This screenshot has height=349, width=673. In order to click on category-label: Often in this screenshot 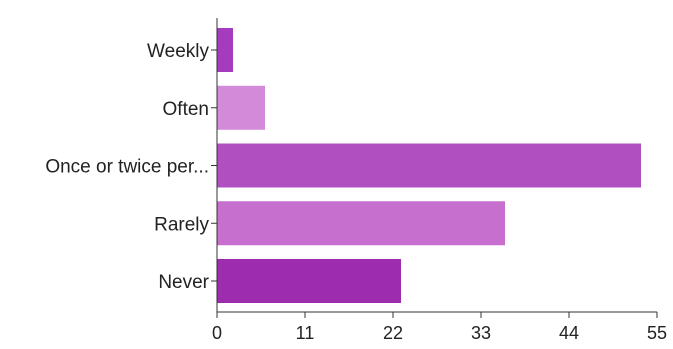, I will do `click(186, 109)`.